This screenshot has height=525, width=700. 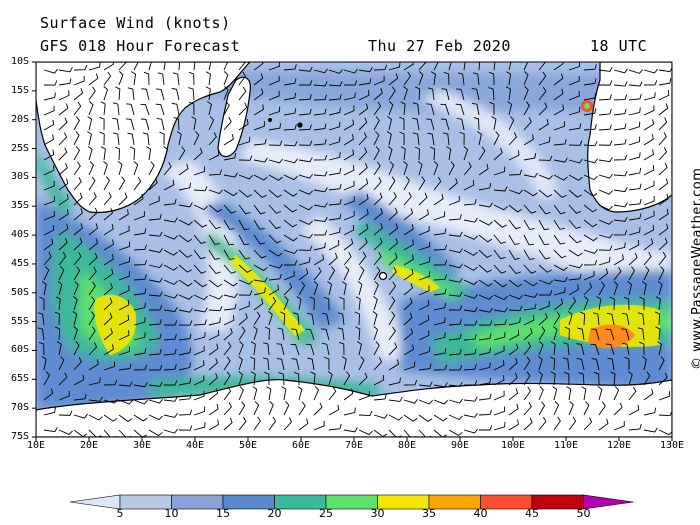 What do you see at coordinates (377, 513) in the screenshot?
I see `color-scale-label: 30` at bounding box center [377, 513].